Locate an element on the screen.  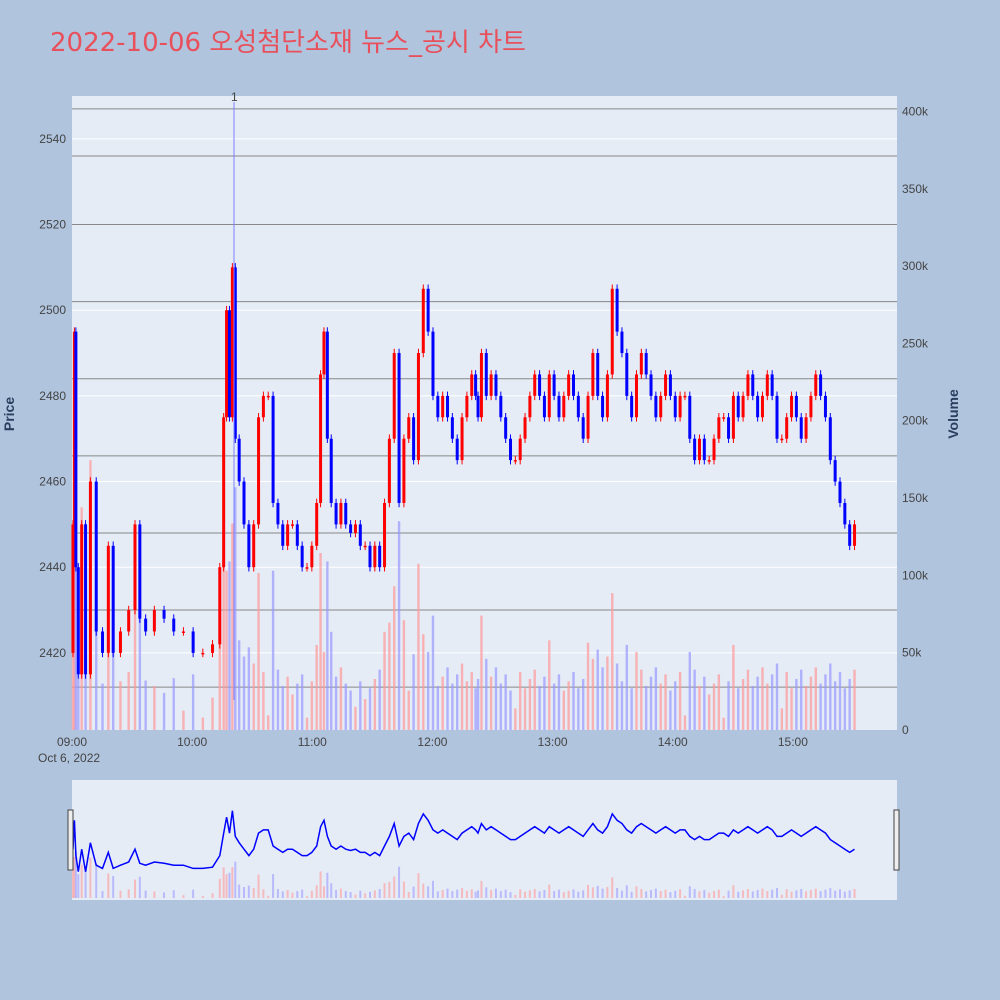
price-tick-label: 2520 is located at coordinates (52, 225).